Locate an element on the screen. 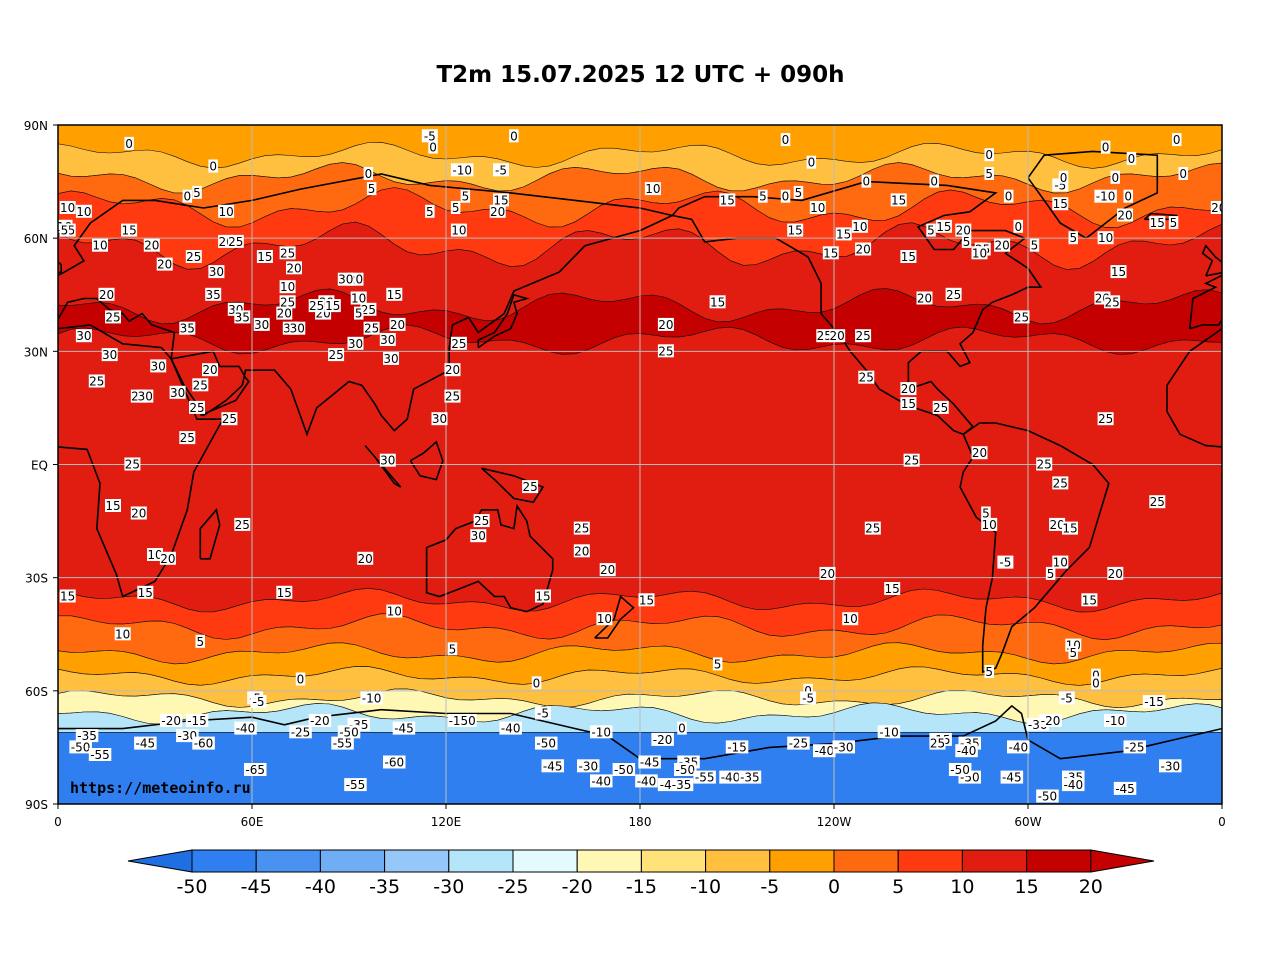 Image resolution: width=1281 pixels, height=963 pixels. contour-label: -30 is located at coordinates (1170, 766).